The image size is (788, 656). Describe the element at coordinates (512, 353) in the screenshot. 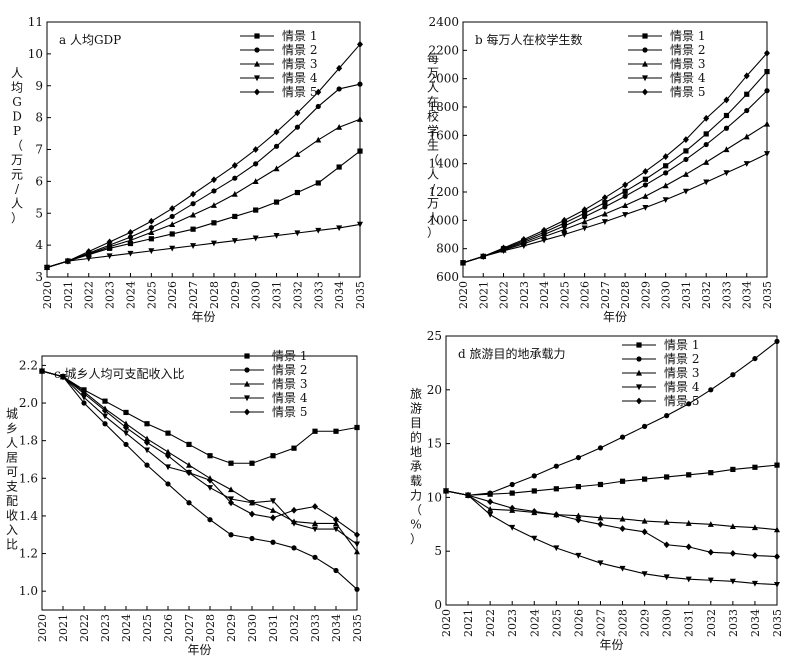

I see `panel-title: d 旅游目的地承载力` at that location.